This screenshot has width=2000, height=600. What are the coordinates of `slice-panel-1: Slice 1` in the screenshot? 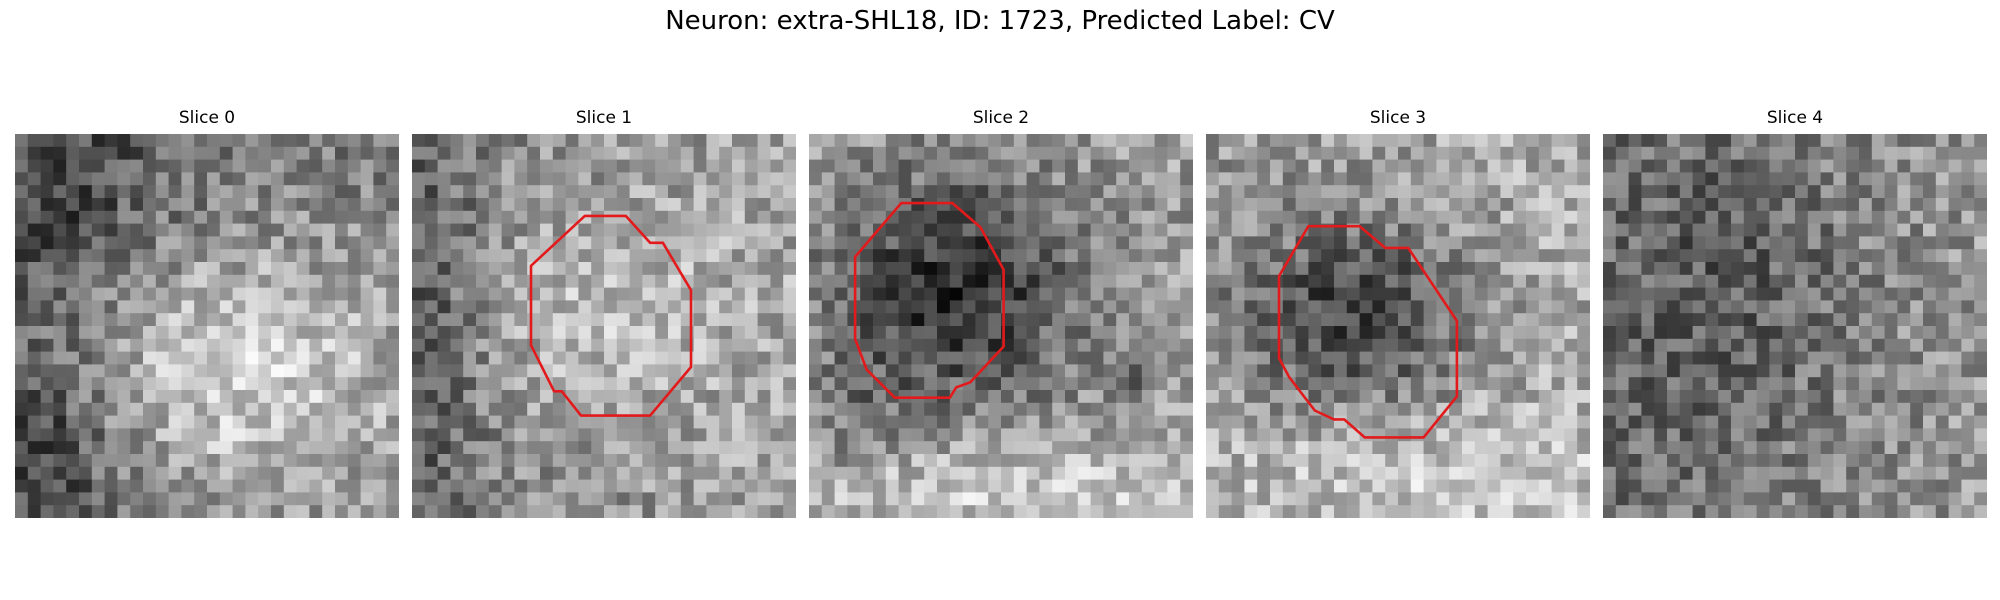 It's located at (604, 313).